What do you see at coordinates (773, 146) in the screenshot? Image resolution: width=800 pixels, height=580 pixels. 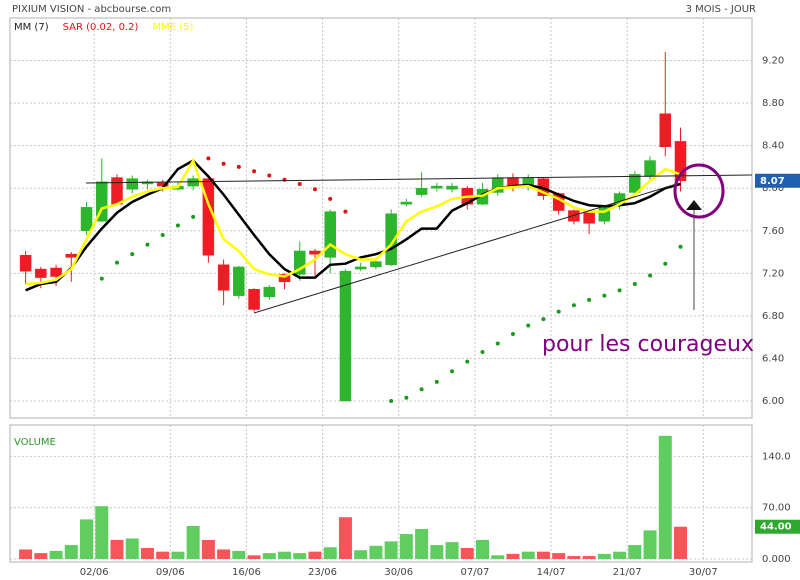 I see `y-tick-label: 8.40` at bounding box center [773, 146].